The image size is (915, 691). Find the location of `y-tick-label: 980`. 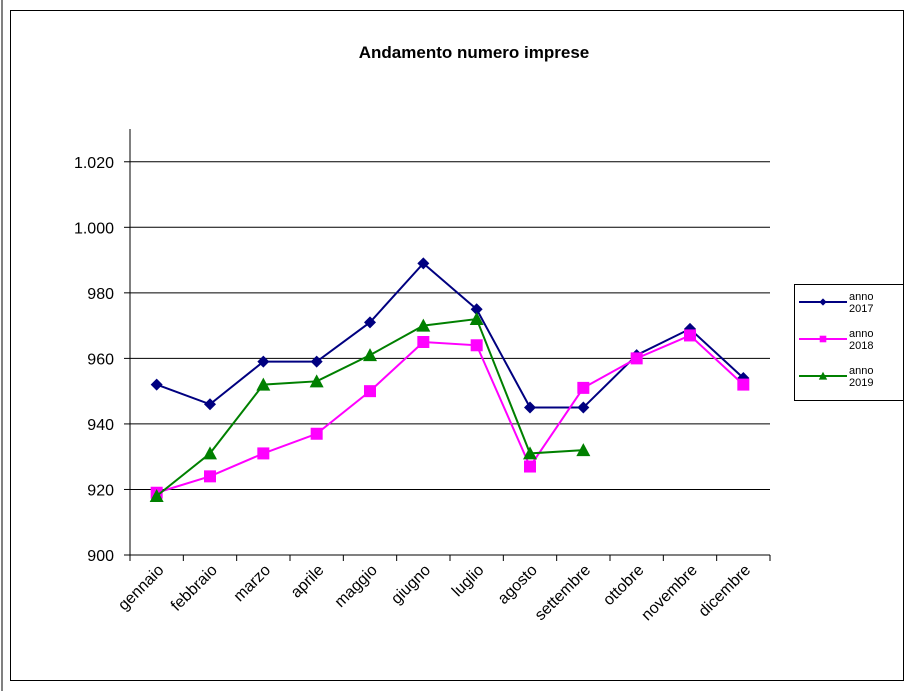

y-tick-label: 980 is located at coordinates (100, 294).